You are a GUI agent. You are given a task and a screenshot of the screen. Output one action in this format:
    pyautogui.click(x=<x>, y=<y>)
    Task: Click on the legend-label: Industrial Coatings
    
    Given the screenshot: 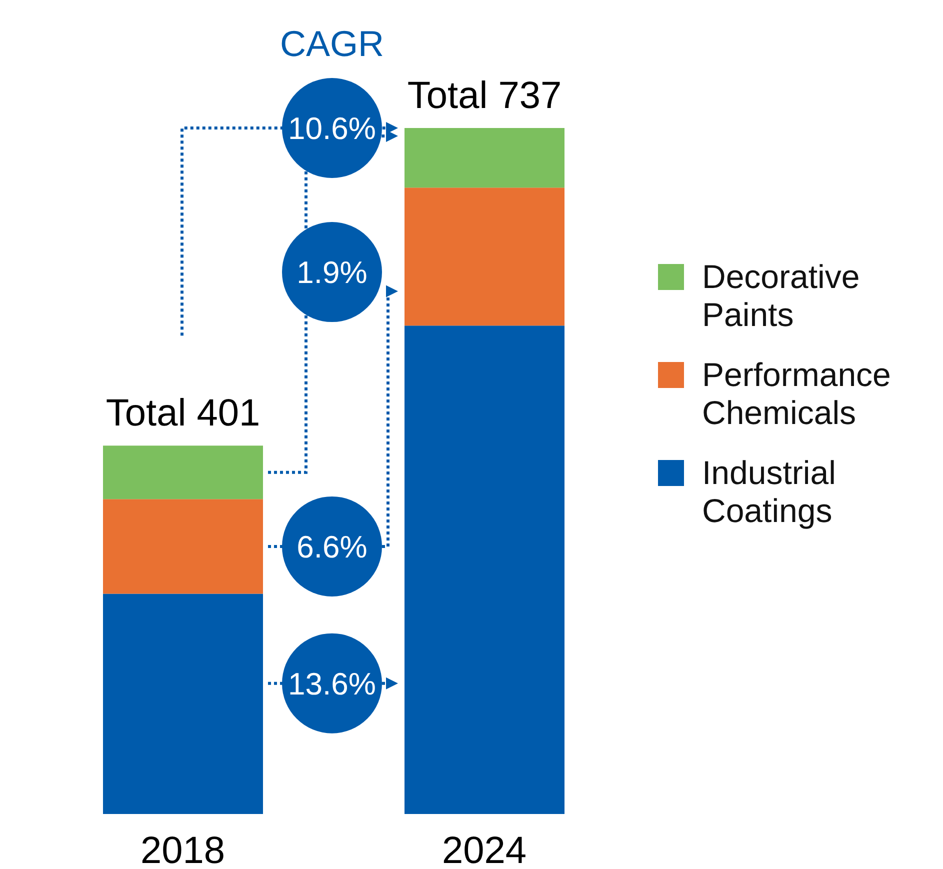 What is the action you would take?
    pyautogui.click(x=769, y=492)
    